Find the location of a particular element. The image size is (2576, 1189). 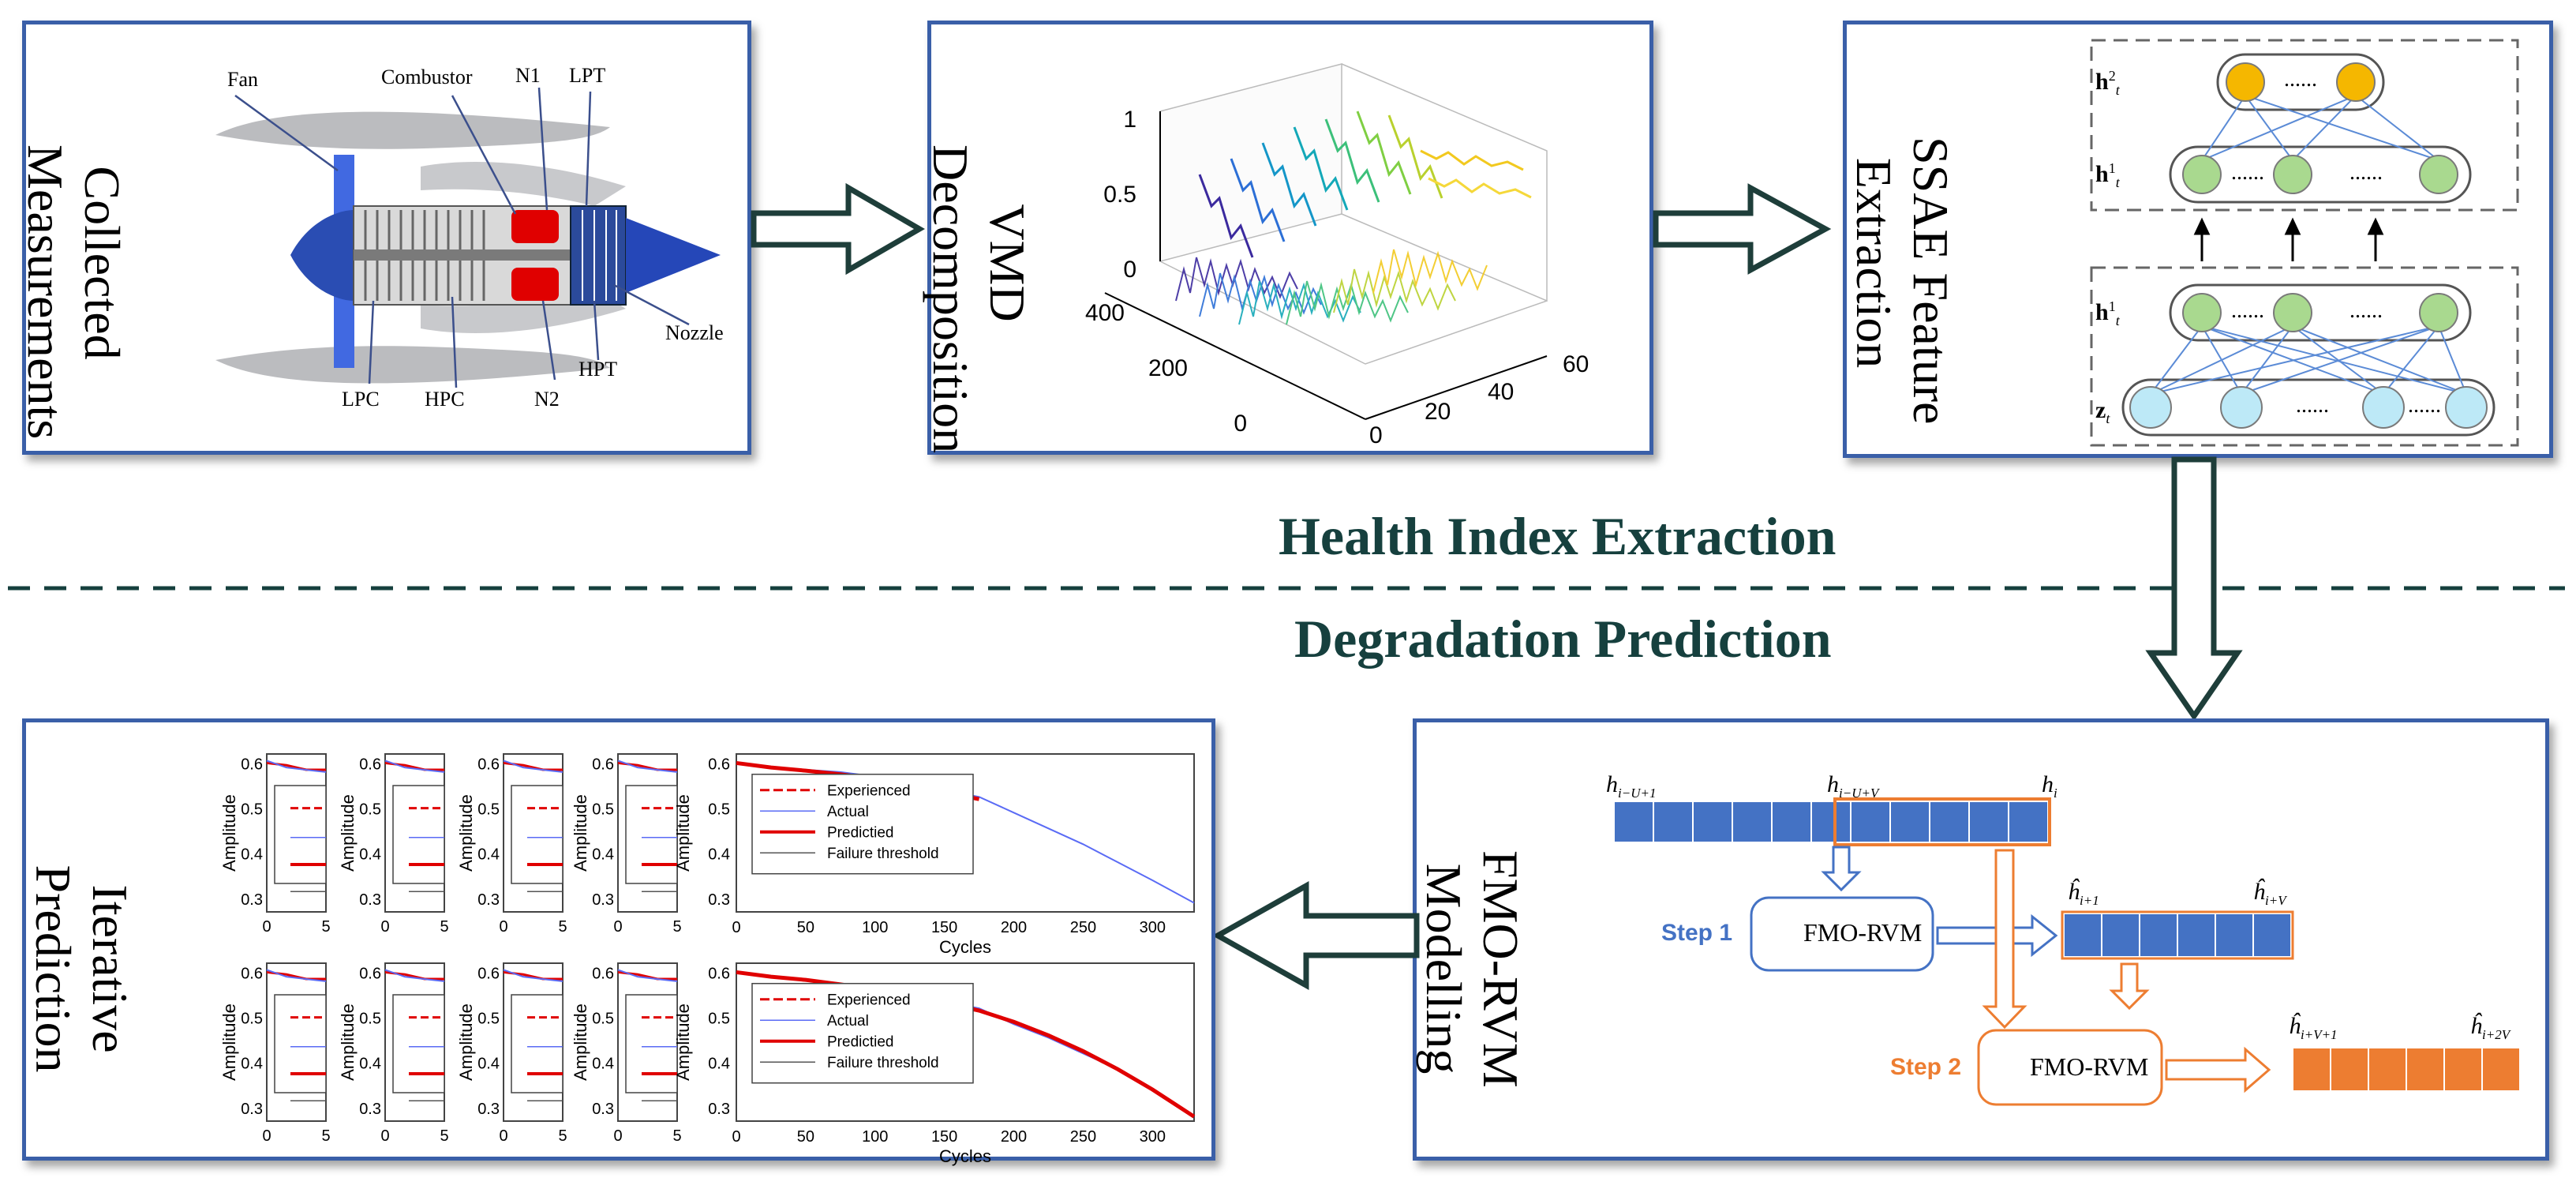

z-tick-0-5: 0.5 is located at coordinates (1119, 195).